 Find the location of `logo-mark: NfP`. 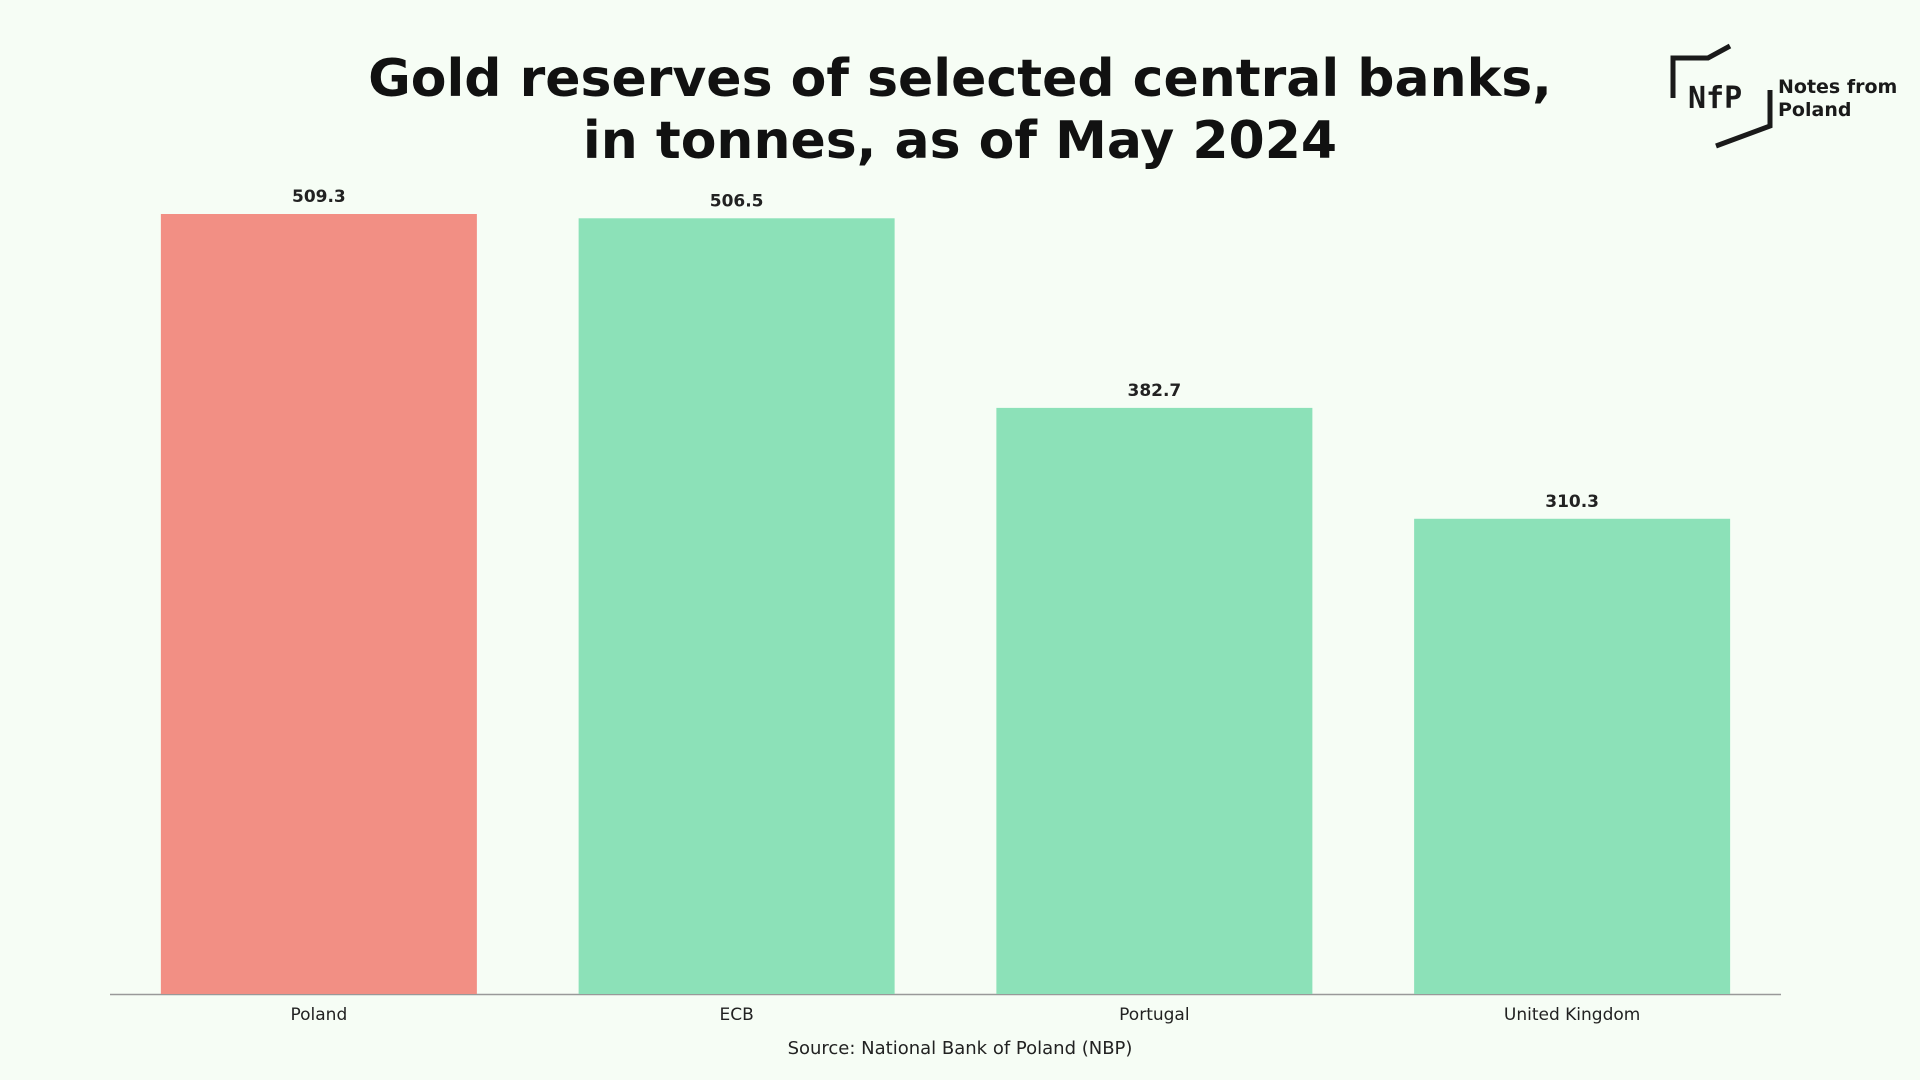

logo-mark: NfP is located at coordinates (1715, 98).